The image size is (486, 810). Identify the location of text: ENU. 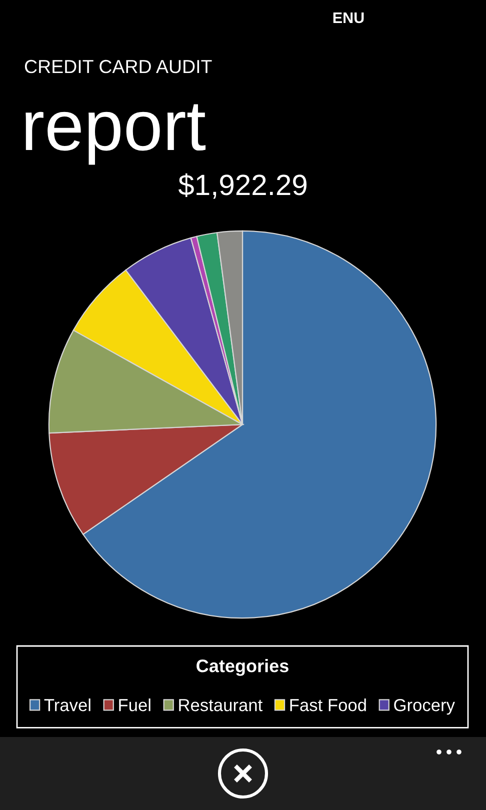
(348, 18).